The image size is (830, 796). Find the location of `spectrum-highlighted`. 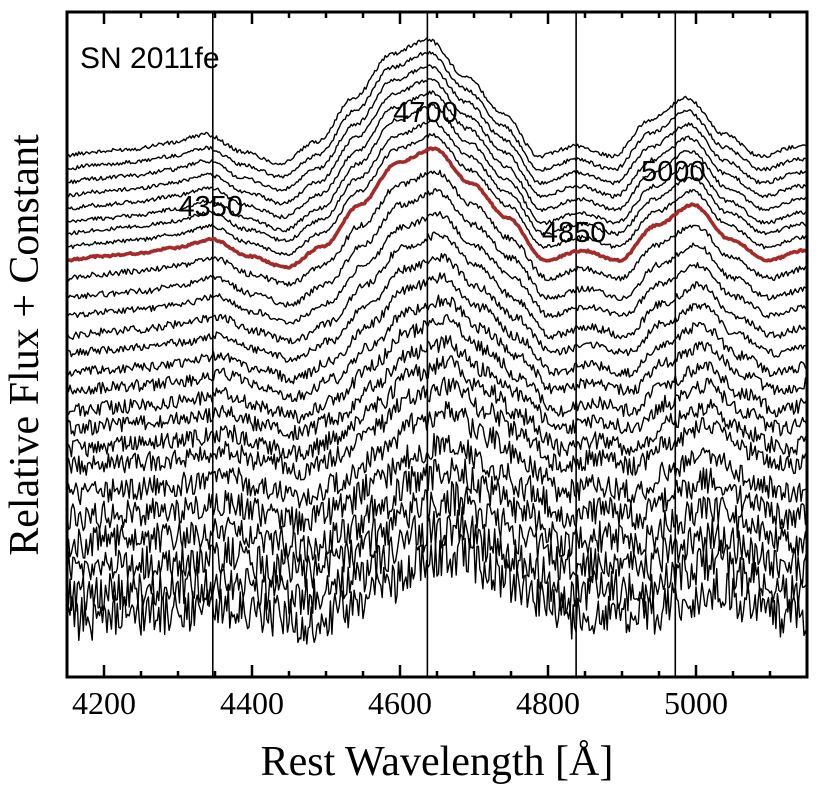

spectrum-highlighted is located at coordinates (437, 208).